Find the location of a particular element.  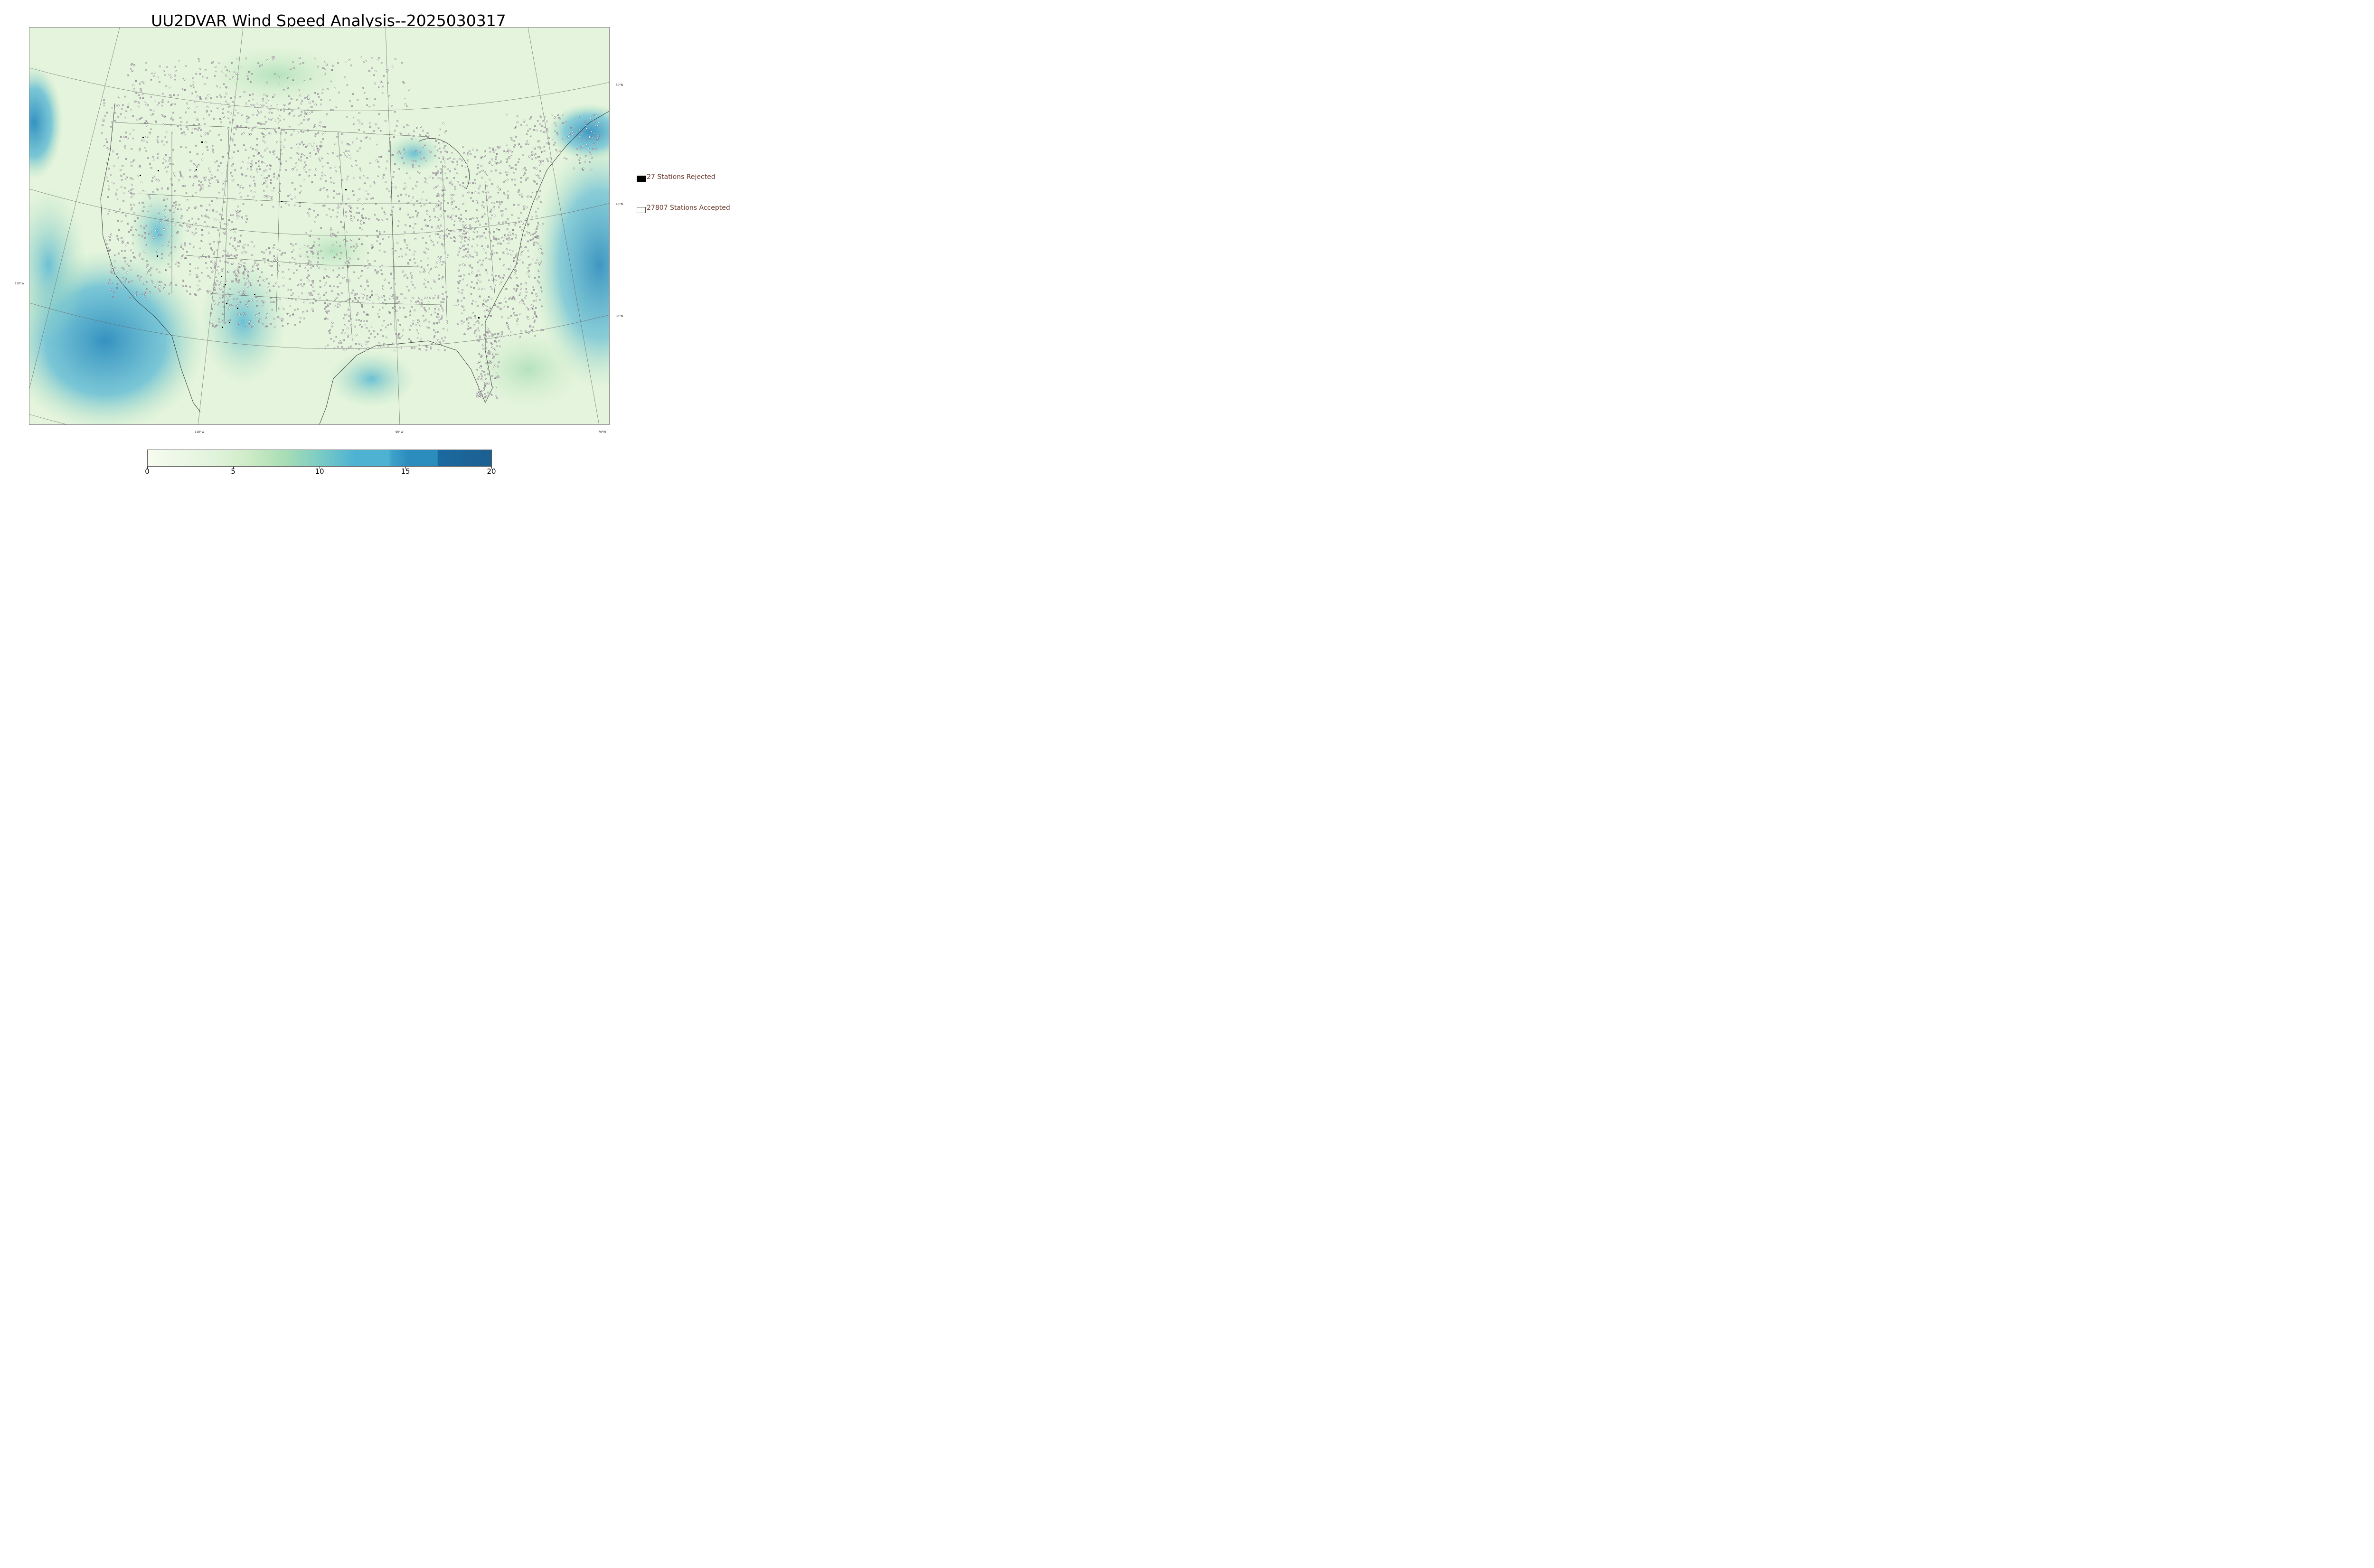

field-gulf-stlawrence is located at coordinates (578, 131).